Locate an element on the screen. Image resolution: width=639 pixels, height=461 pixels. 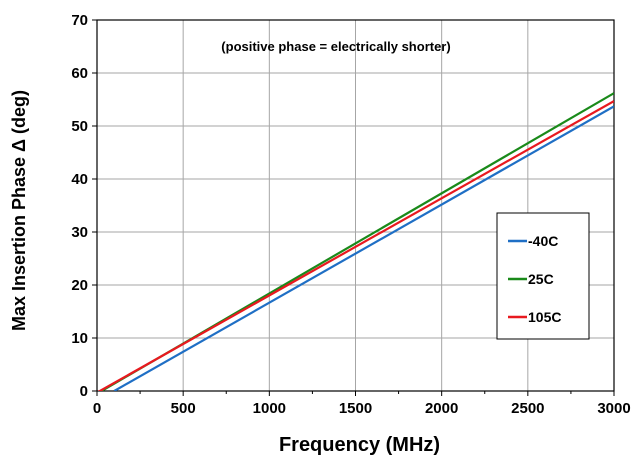
y-tick-label: 40 is located at coordinates (79, 179).